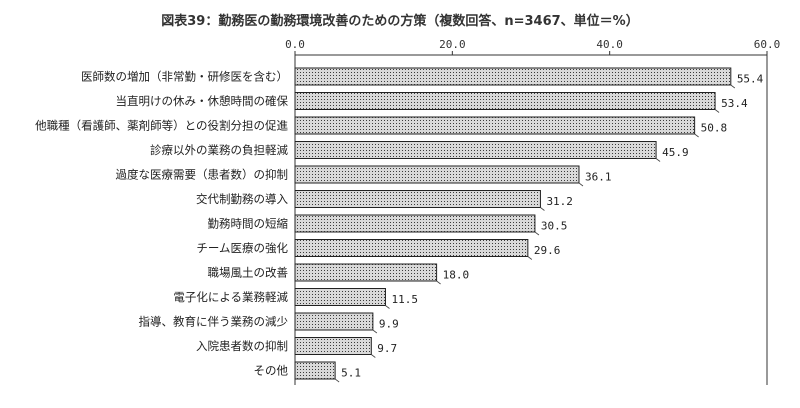  What do you see at coordinates (214, 322) in the screenshot?
I see `category-label: 指導、教育に伴う業務の減少` at bounding box center [214, 322].